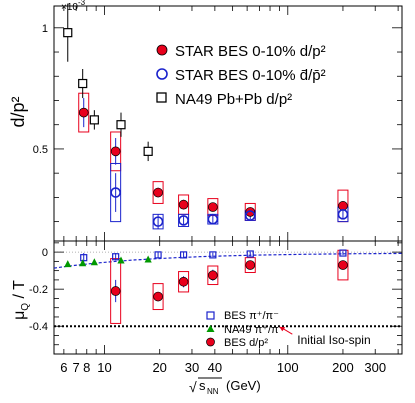 The width and height of the screenshot is (415, 403). Describe the element at coordinates (213, 391) in the screenshot. I see `x-axis-label-sub: NN` at that location.